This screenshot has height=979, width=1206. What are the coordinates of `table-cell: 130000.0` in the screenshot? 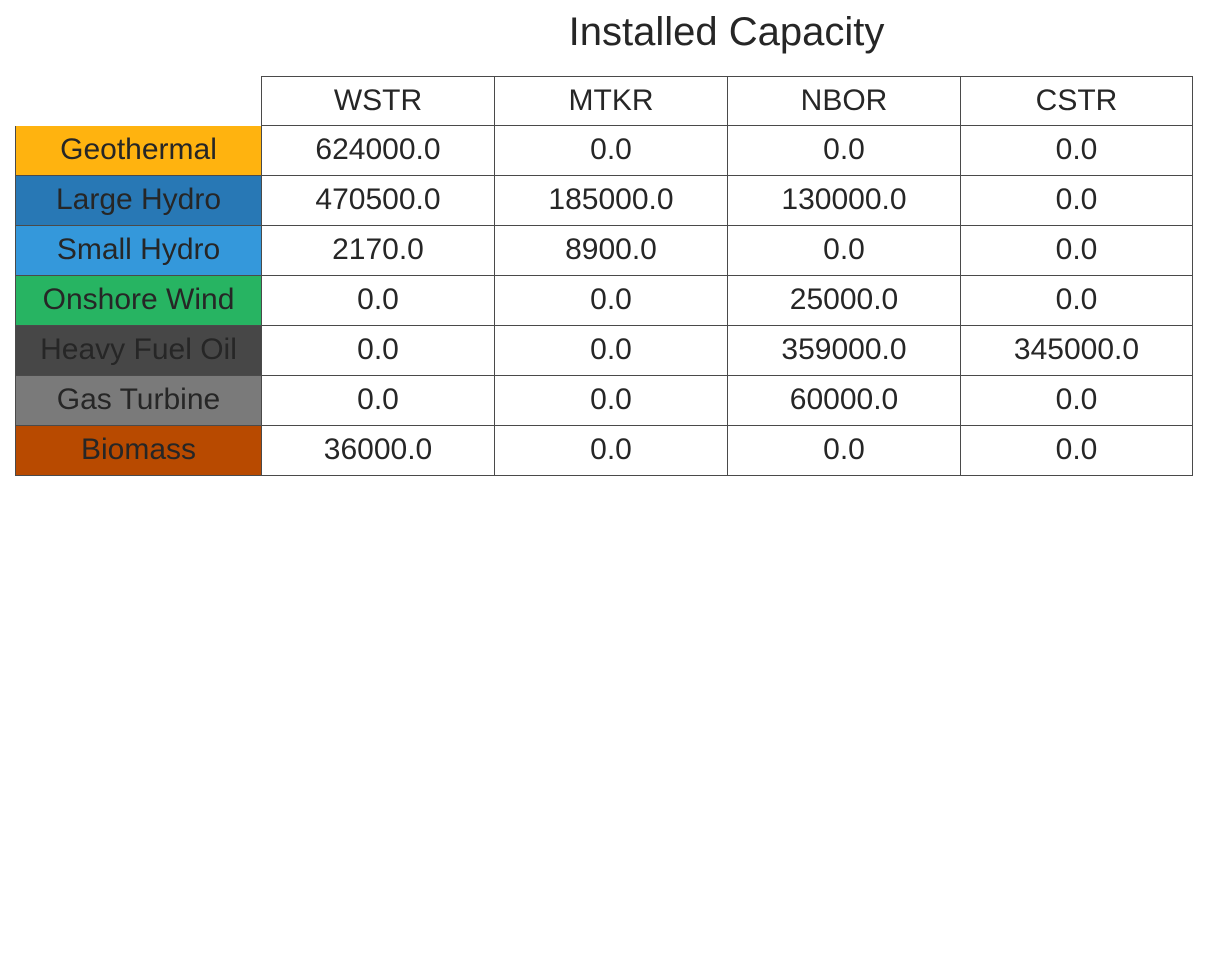 It's located at (844, 201).